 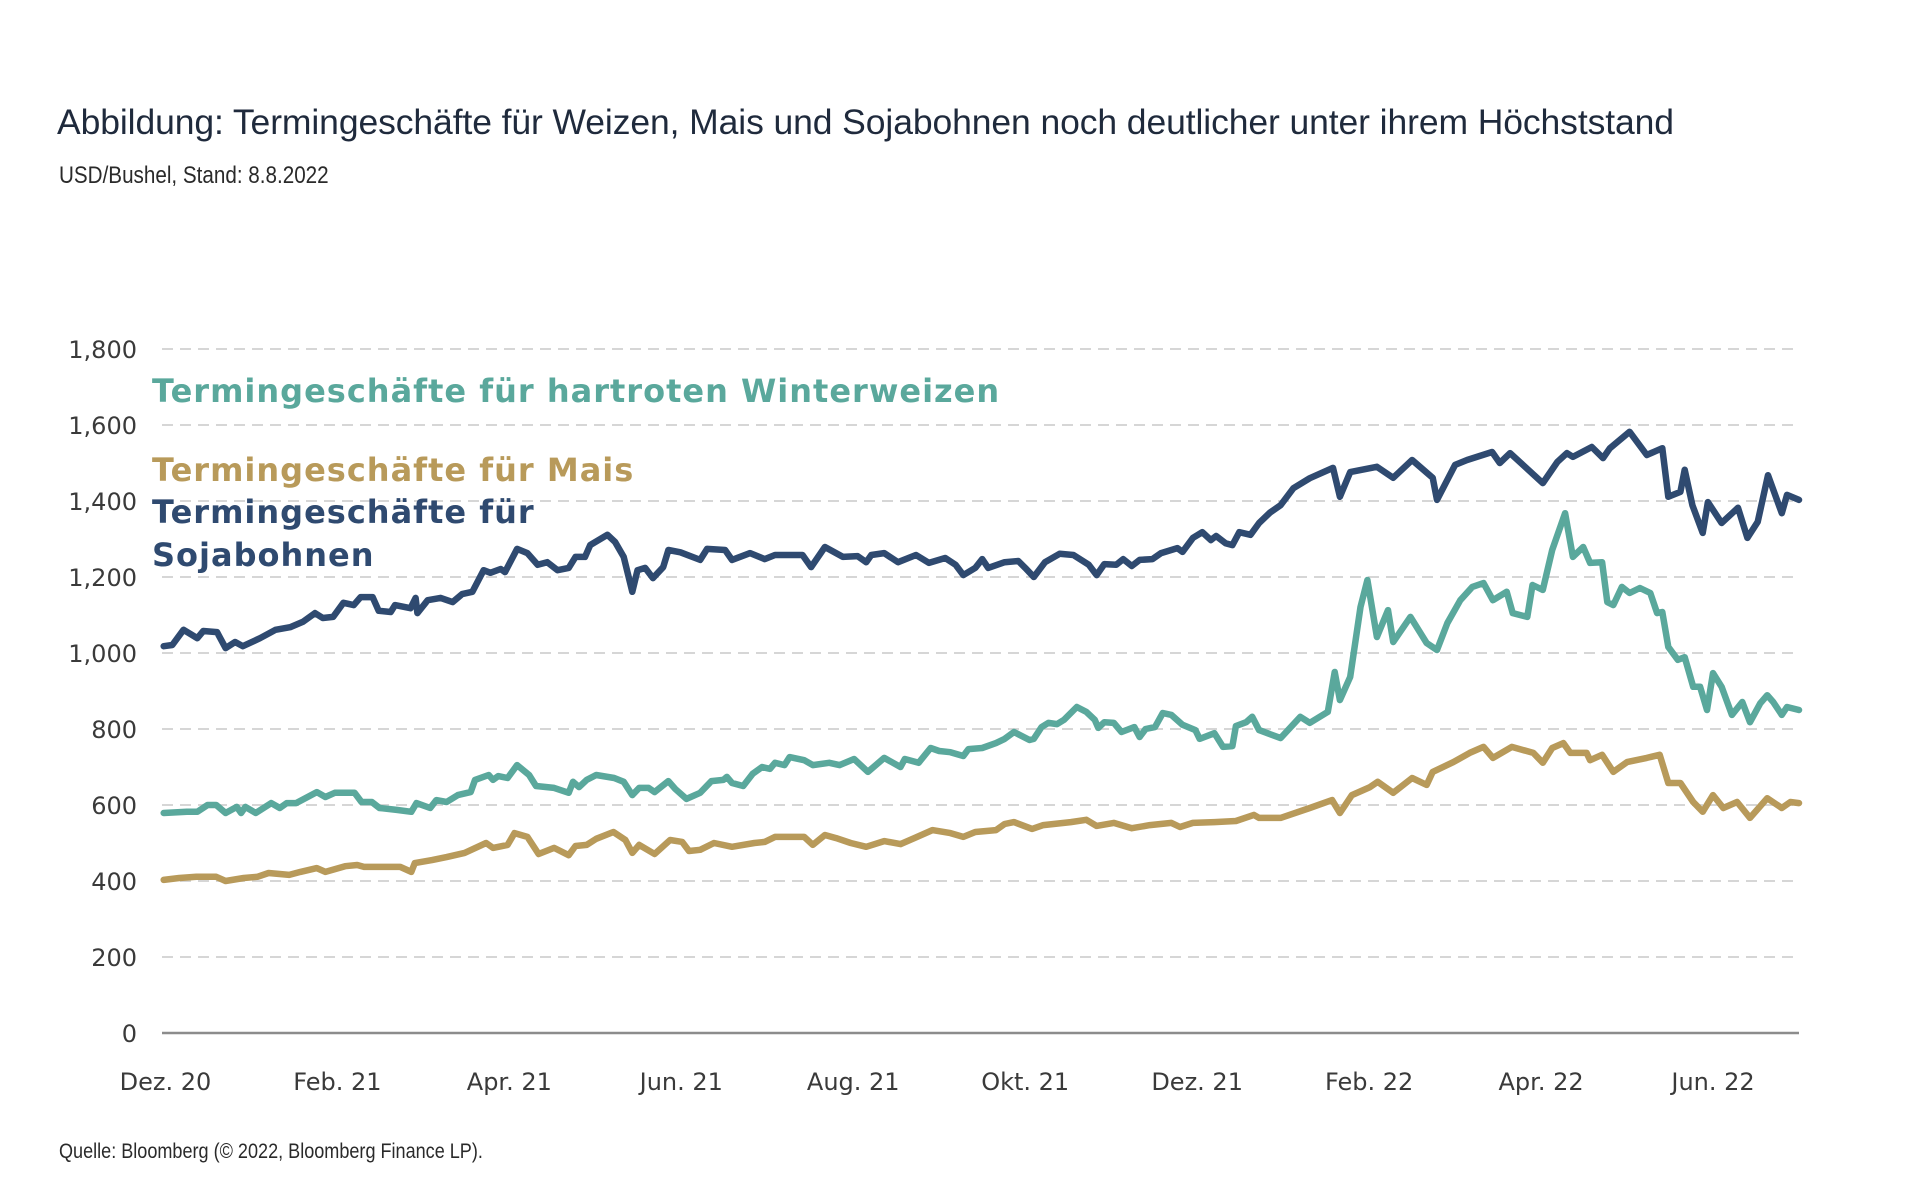 I want to click on y-tick-label: 1,800, so click(x=102, y=350).